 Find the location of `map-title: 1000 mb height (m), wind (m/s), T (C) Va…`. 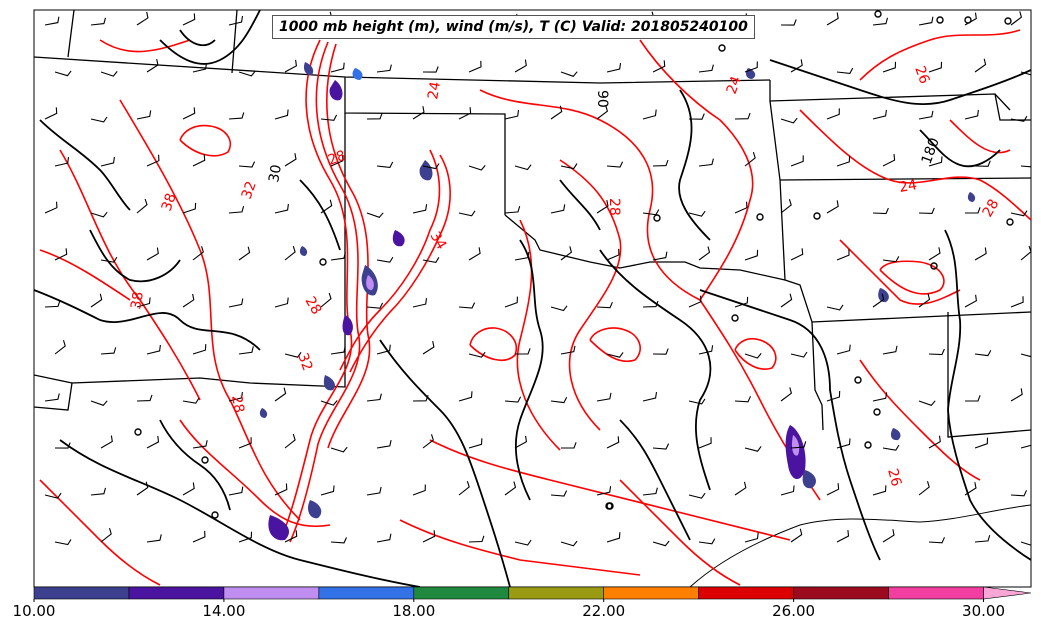

map-title: 1000 mb height (m), wind (m/s), T (C) Va… is located at coordinates (513, 27).